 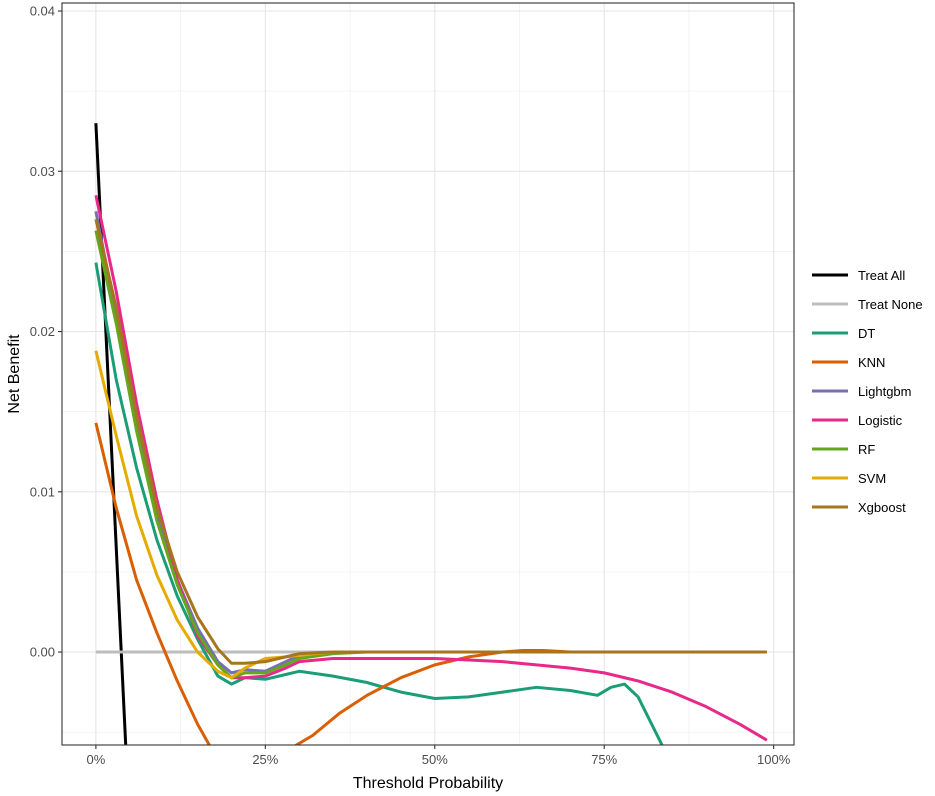 What do you see at coordinates (42, 171) in the screenshot?
I see `y-tick-label: 0.03` at bounding box center [42, 171].